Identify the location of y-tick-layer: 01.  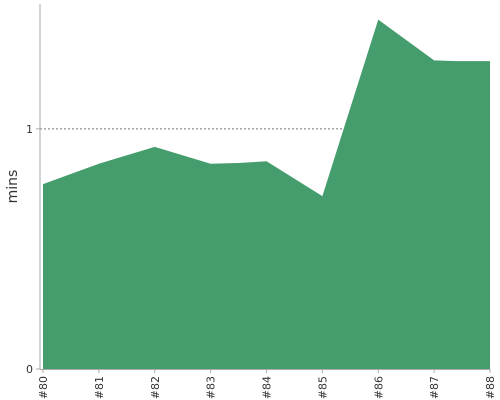
(33, 249).